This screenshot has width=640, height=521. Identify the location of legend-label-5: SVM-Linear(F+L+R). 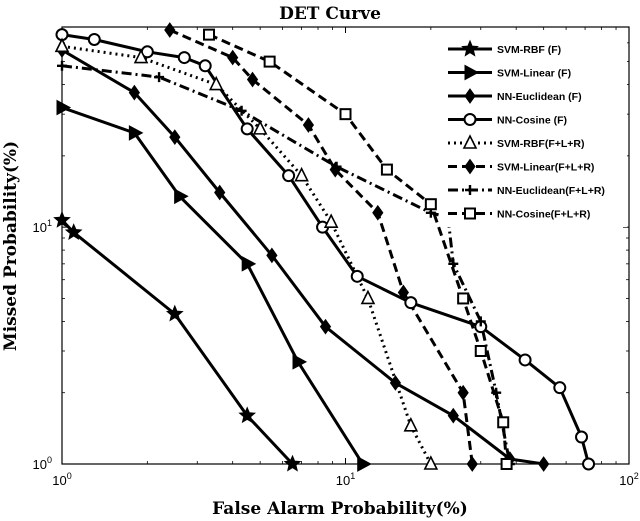
(545, 168).